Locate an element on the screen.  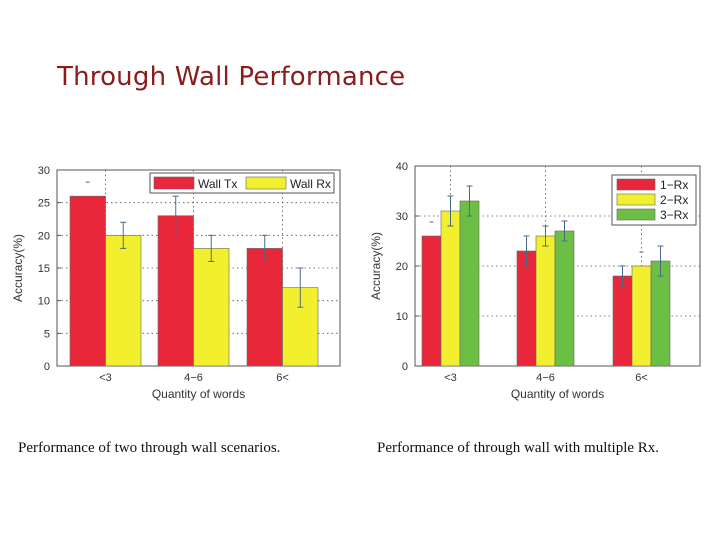
legend-left is located at coordinates (242, 183).